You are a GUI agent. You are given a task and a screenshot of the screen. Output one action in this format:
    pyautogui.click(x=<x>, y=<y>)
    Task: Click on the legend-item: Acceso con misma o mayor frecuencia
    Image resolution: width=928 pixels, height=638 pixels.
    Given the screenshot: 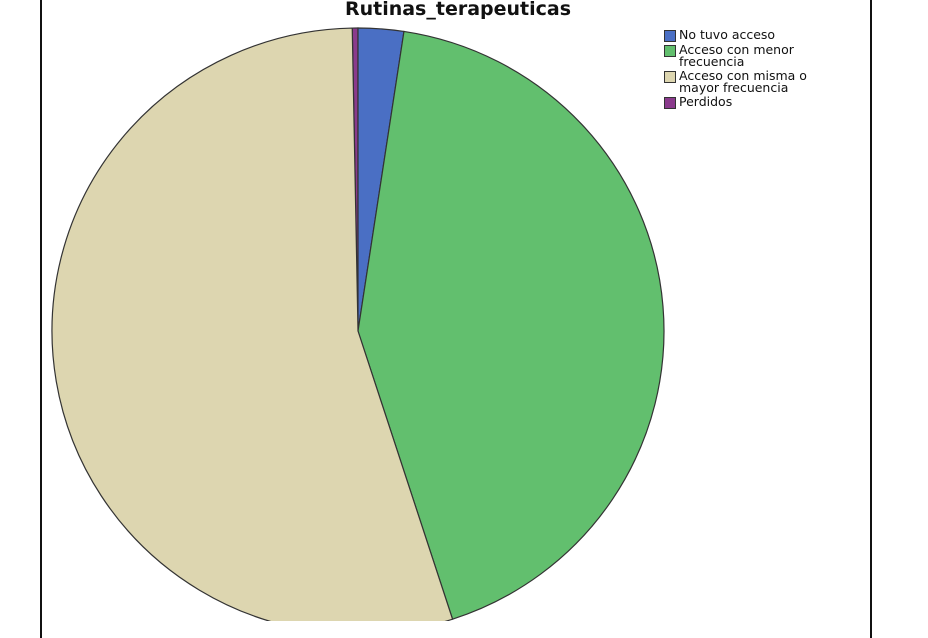 What is the action you would take?
    pyautogui.click(x=746, y=81)
    